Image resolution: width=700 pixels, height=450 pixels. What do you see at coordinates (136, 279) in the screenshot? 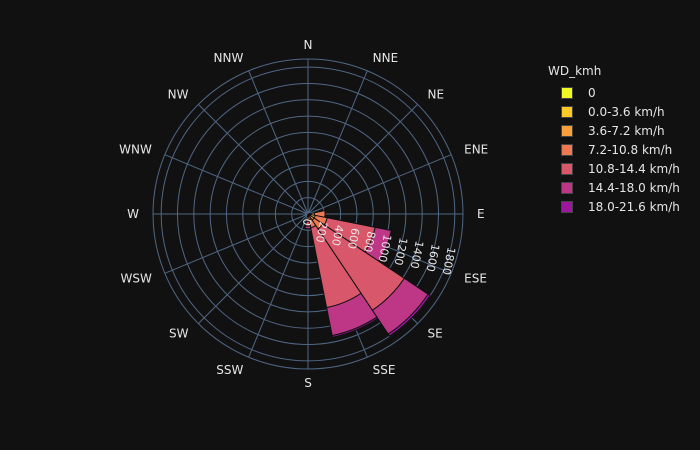
I see `direction-label-WSW: WSW` at bounding box center [136, 279].